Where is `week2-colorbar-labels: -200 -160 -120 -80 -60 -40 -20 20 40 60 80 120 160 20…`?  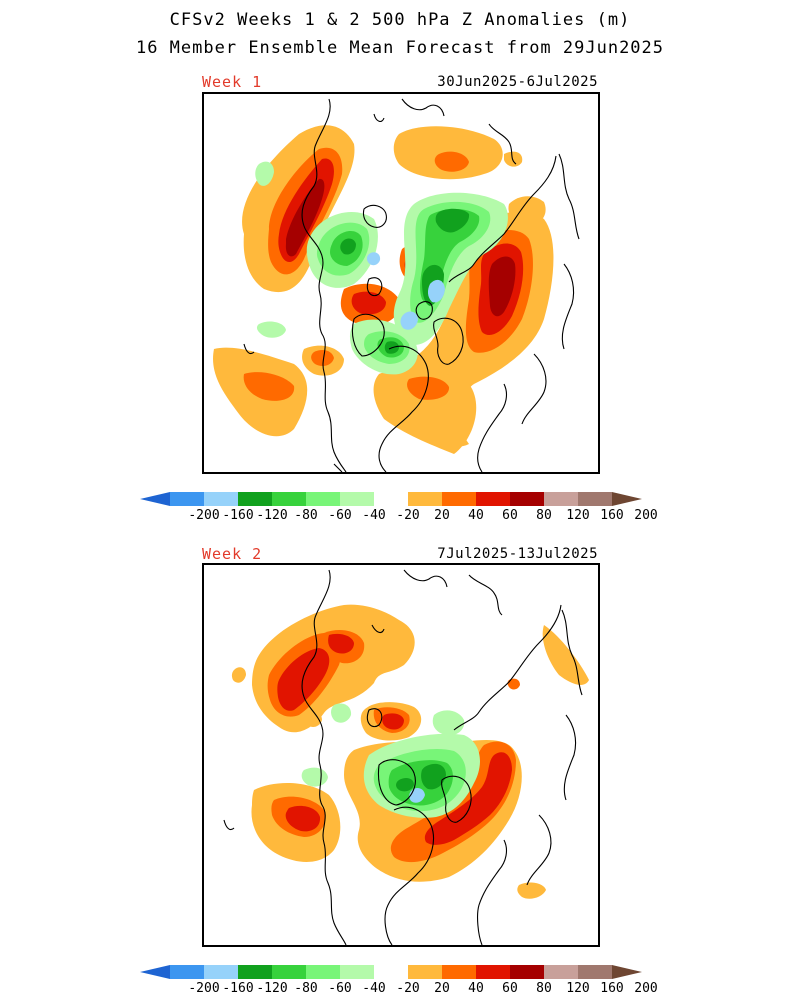
week2-colorbar-labels: -200 -160 -120 -80 -60 -40 -20 20 40 60 80 120 160 20… is located at coordinates (400, 991).